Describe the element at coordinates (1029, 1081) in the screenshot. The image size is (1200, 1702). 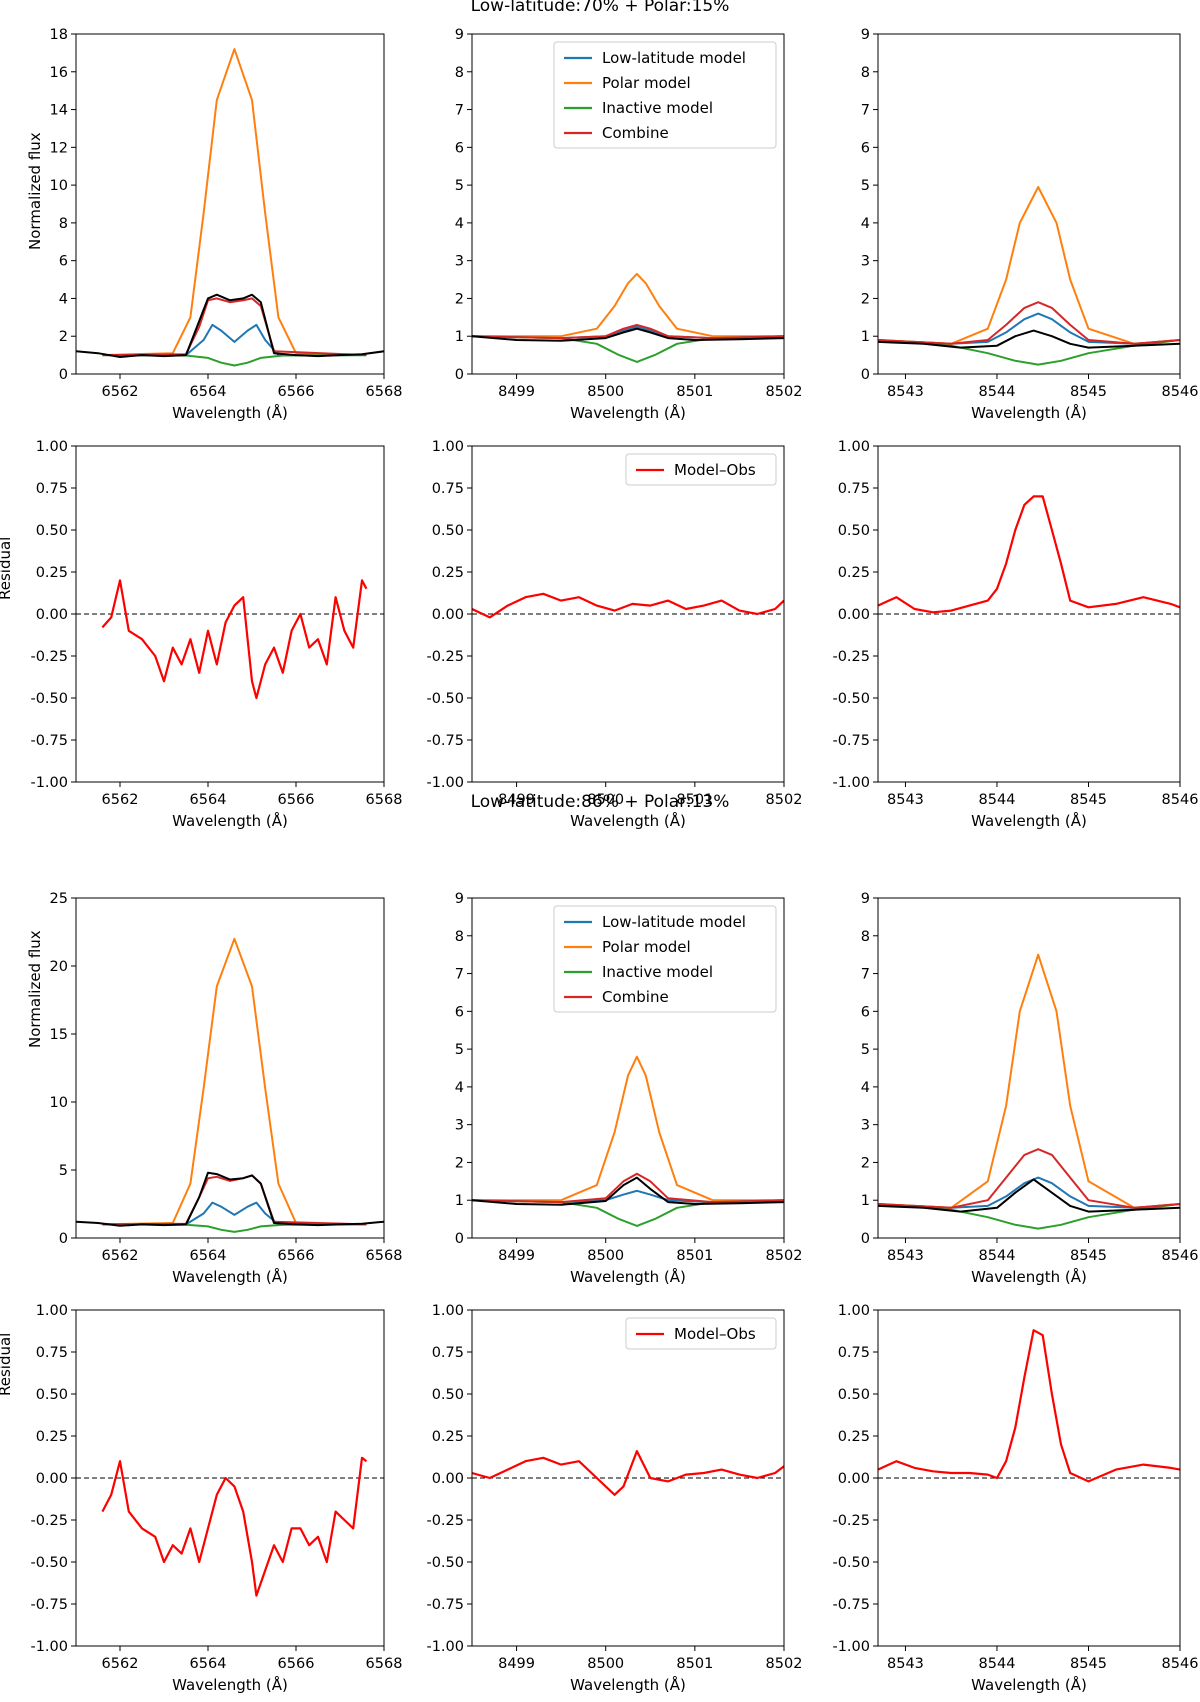
I see `series-polar-model` at that location.